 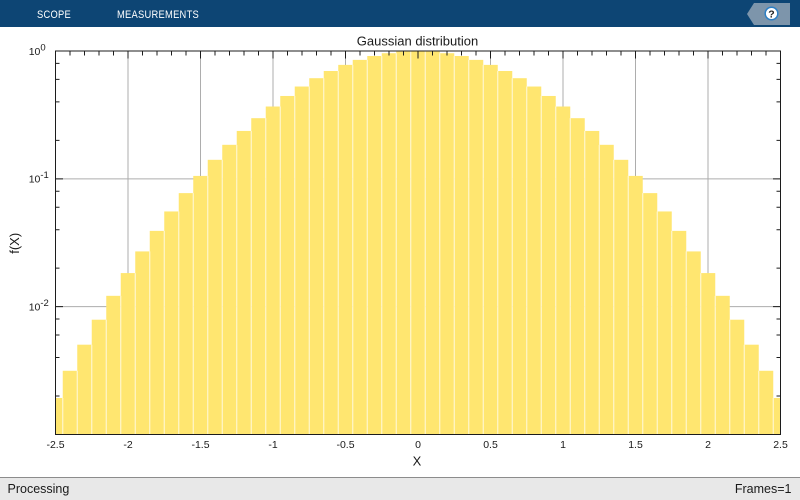 What do you see at coordinates (780, 445) in the screenshot?
I see `svg-text: 2.5` at bounding box center [780, 445].